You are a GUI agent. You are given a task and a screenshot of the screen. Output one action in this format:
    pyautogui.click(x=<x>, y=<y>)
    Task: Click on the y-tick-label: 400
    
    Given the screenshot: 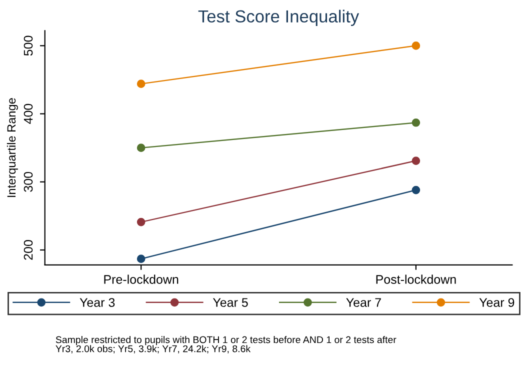 What is the action you would take?
    pyautogui.click(x=28, y=114)
    